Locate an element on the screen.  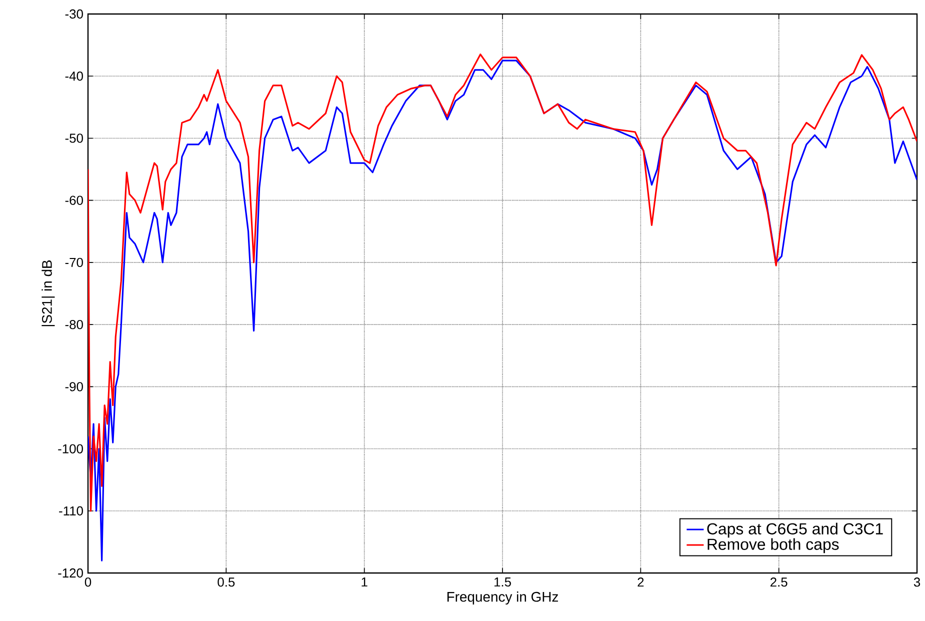
legend-label: Caps at C6G5 and C3C1 is located at coordinates (795, 530).